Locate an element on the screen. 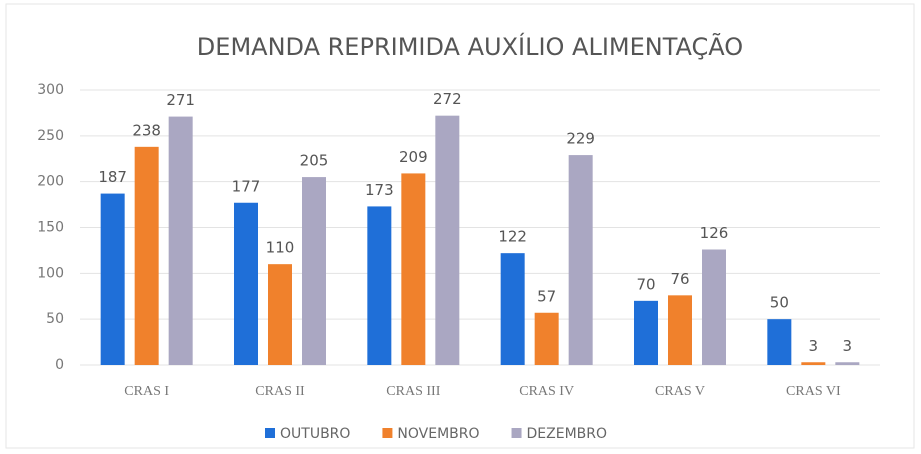 The height and width of the screenshot is (454, 921). data-label: 209 is located at coordinates (413, 157).